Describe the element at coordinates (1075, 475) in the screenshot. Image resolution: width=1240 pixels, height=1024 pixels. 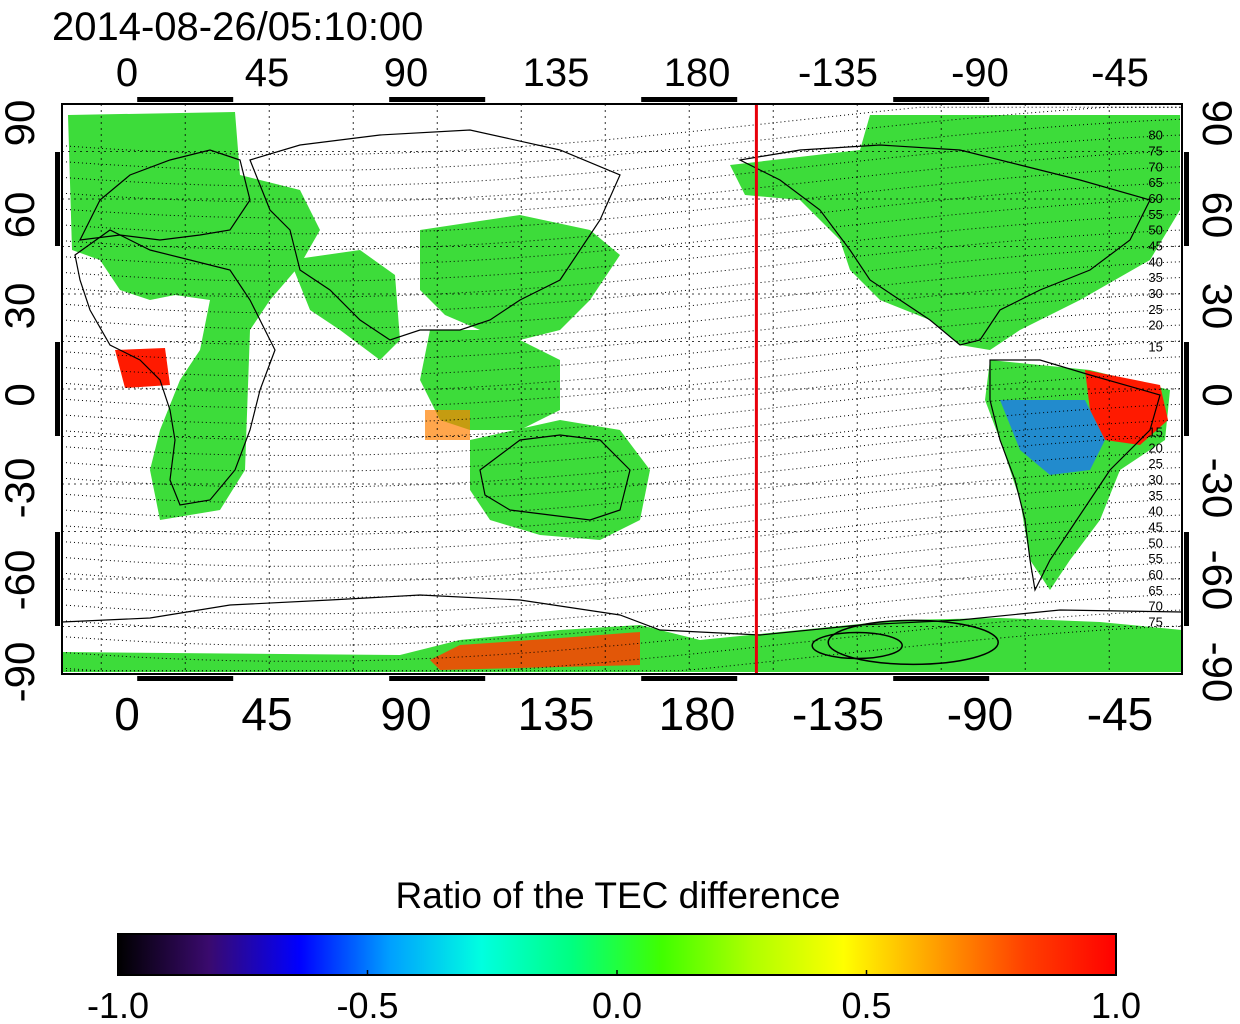
I see `coastline-south-america` at that location.